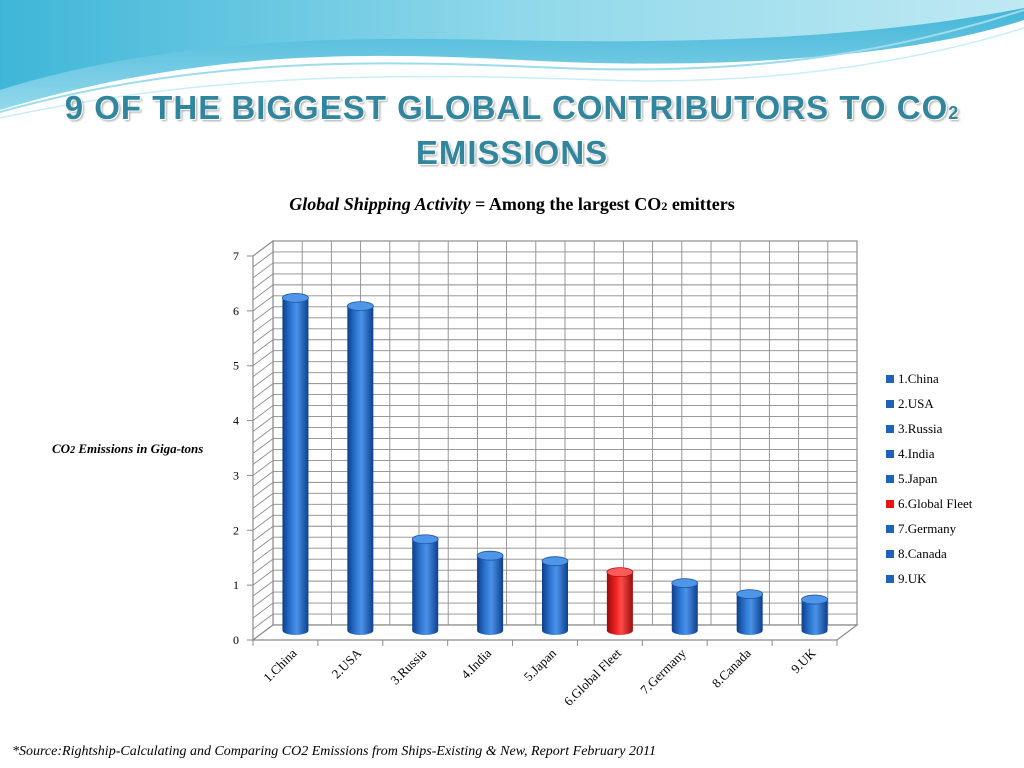 This screenshot has height=768, width=1024. Describe the element at coordinates (540, 664) in the screenshot. I see `x-tick-label: 5.Japan` at that location.